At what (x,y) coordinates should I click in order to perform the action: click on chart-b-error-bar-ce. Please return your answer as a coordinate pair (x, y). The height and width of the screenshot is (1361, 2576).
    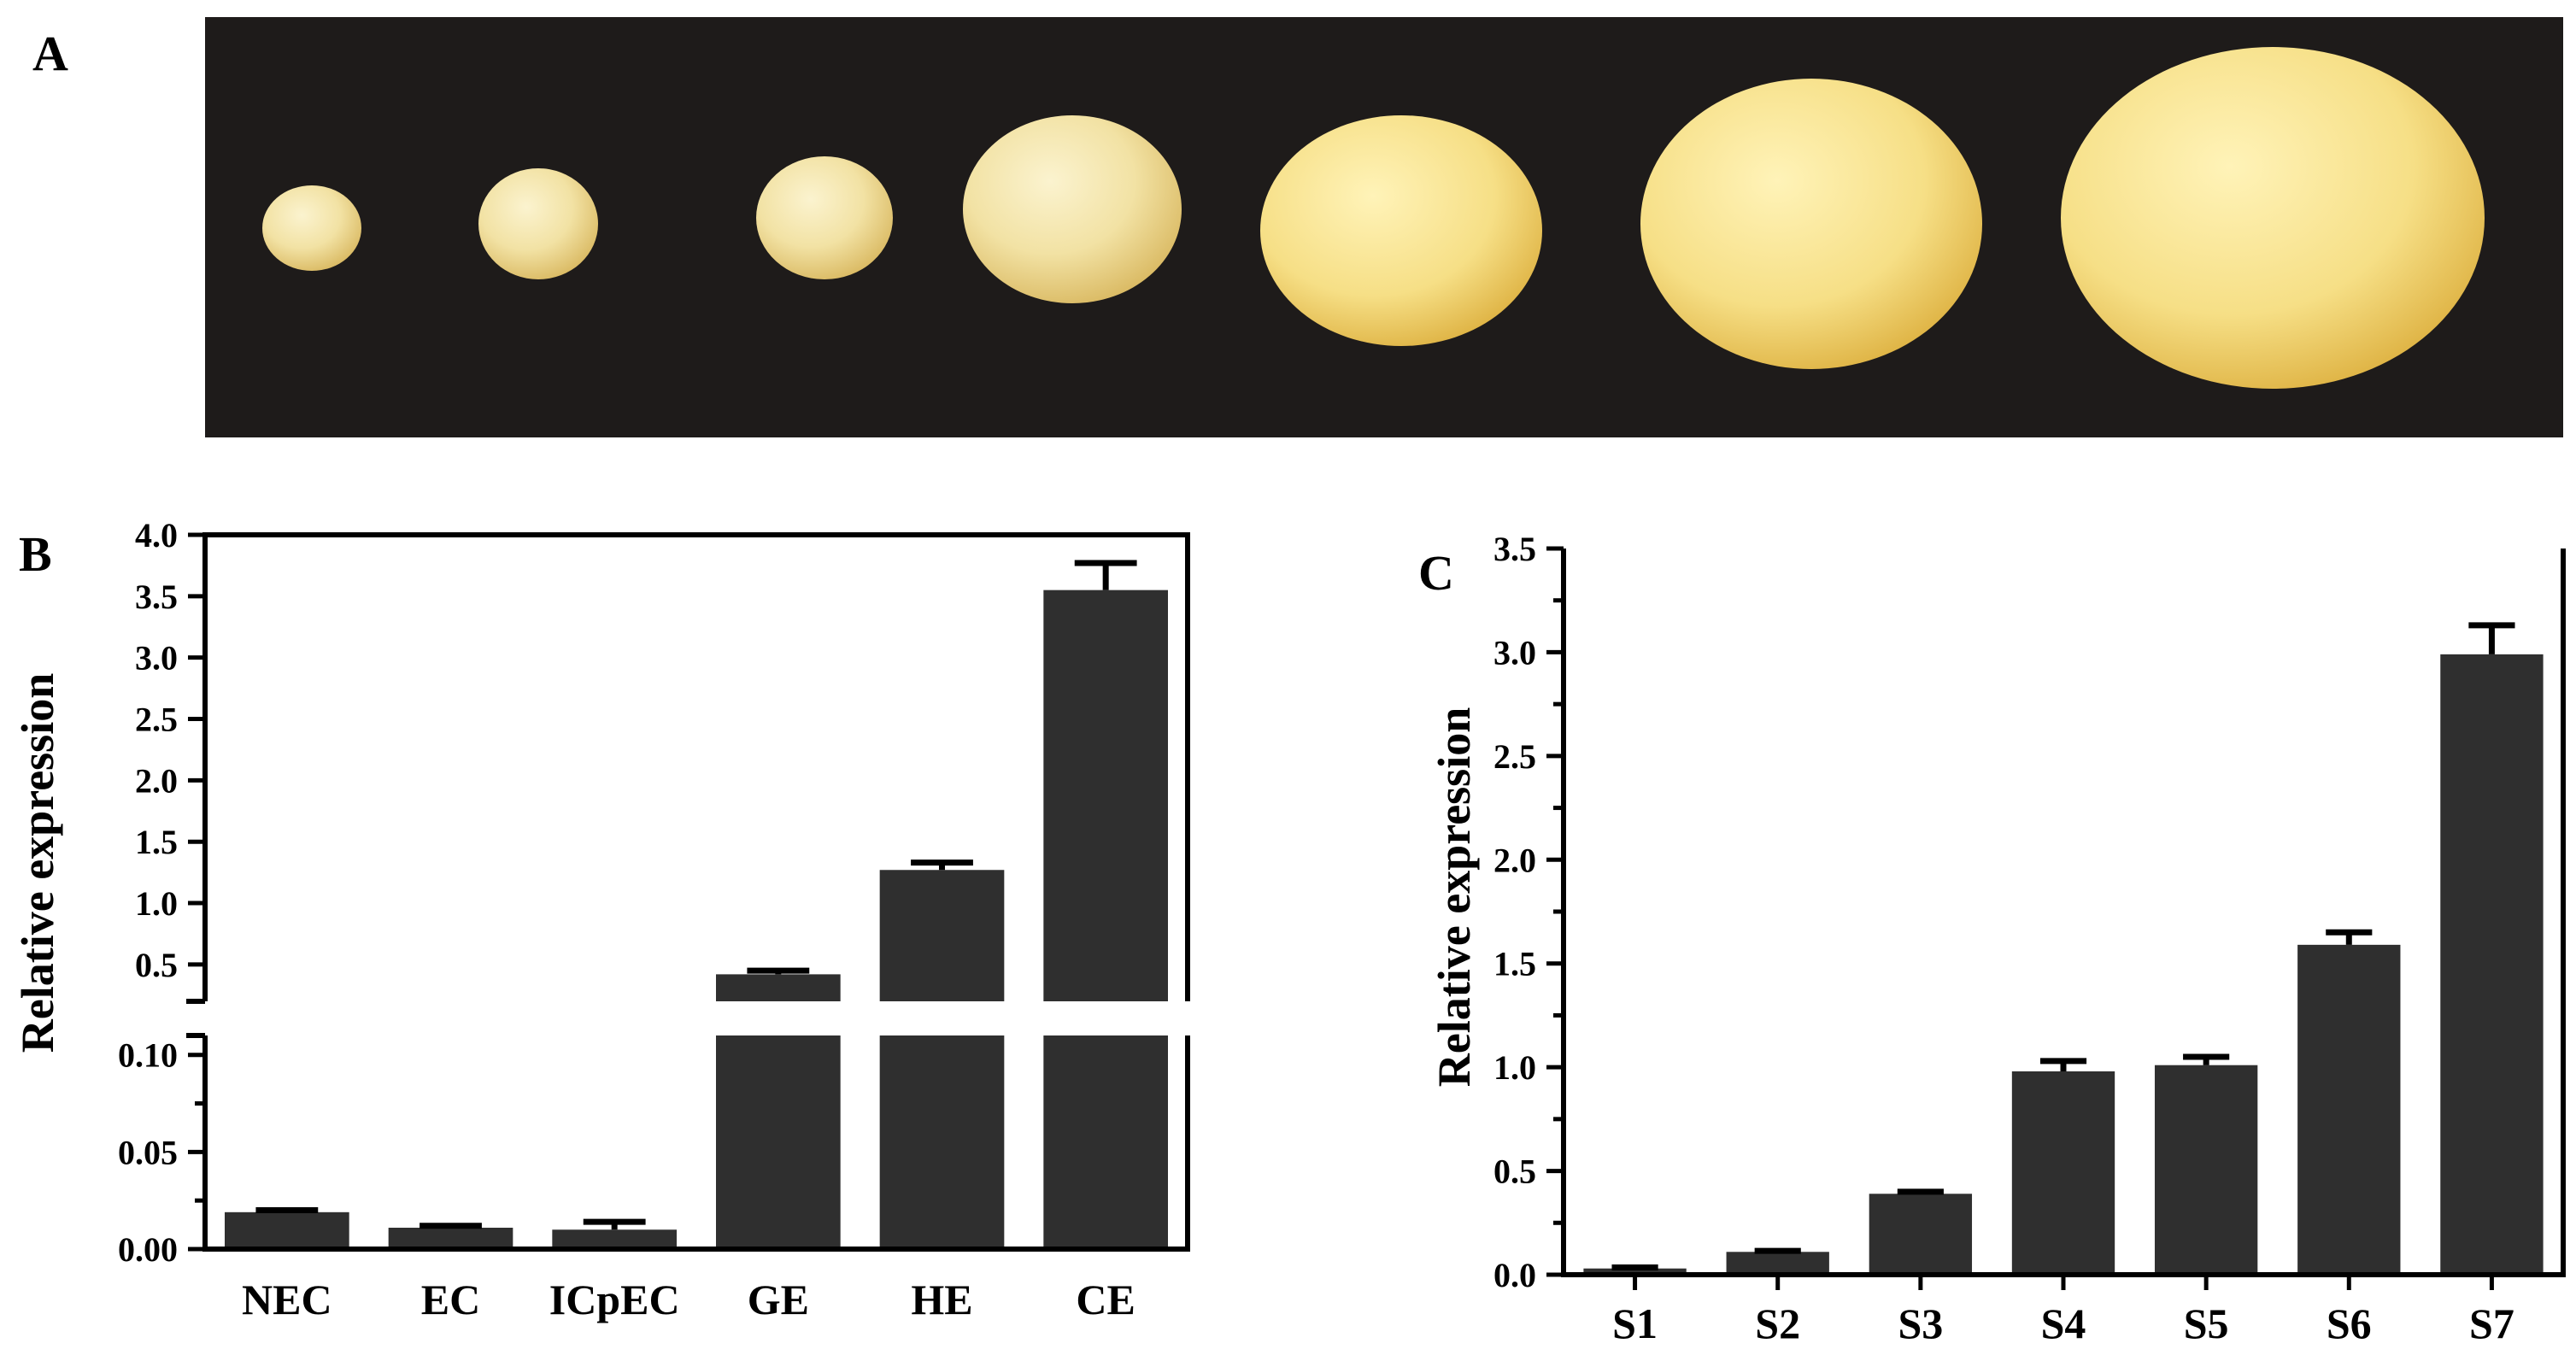
    Looking at the image, I should click on (1105, 575).